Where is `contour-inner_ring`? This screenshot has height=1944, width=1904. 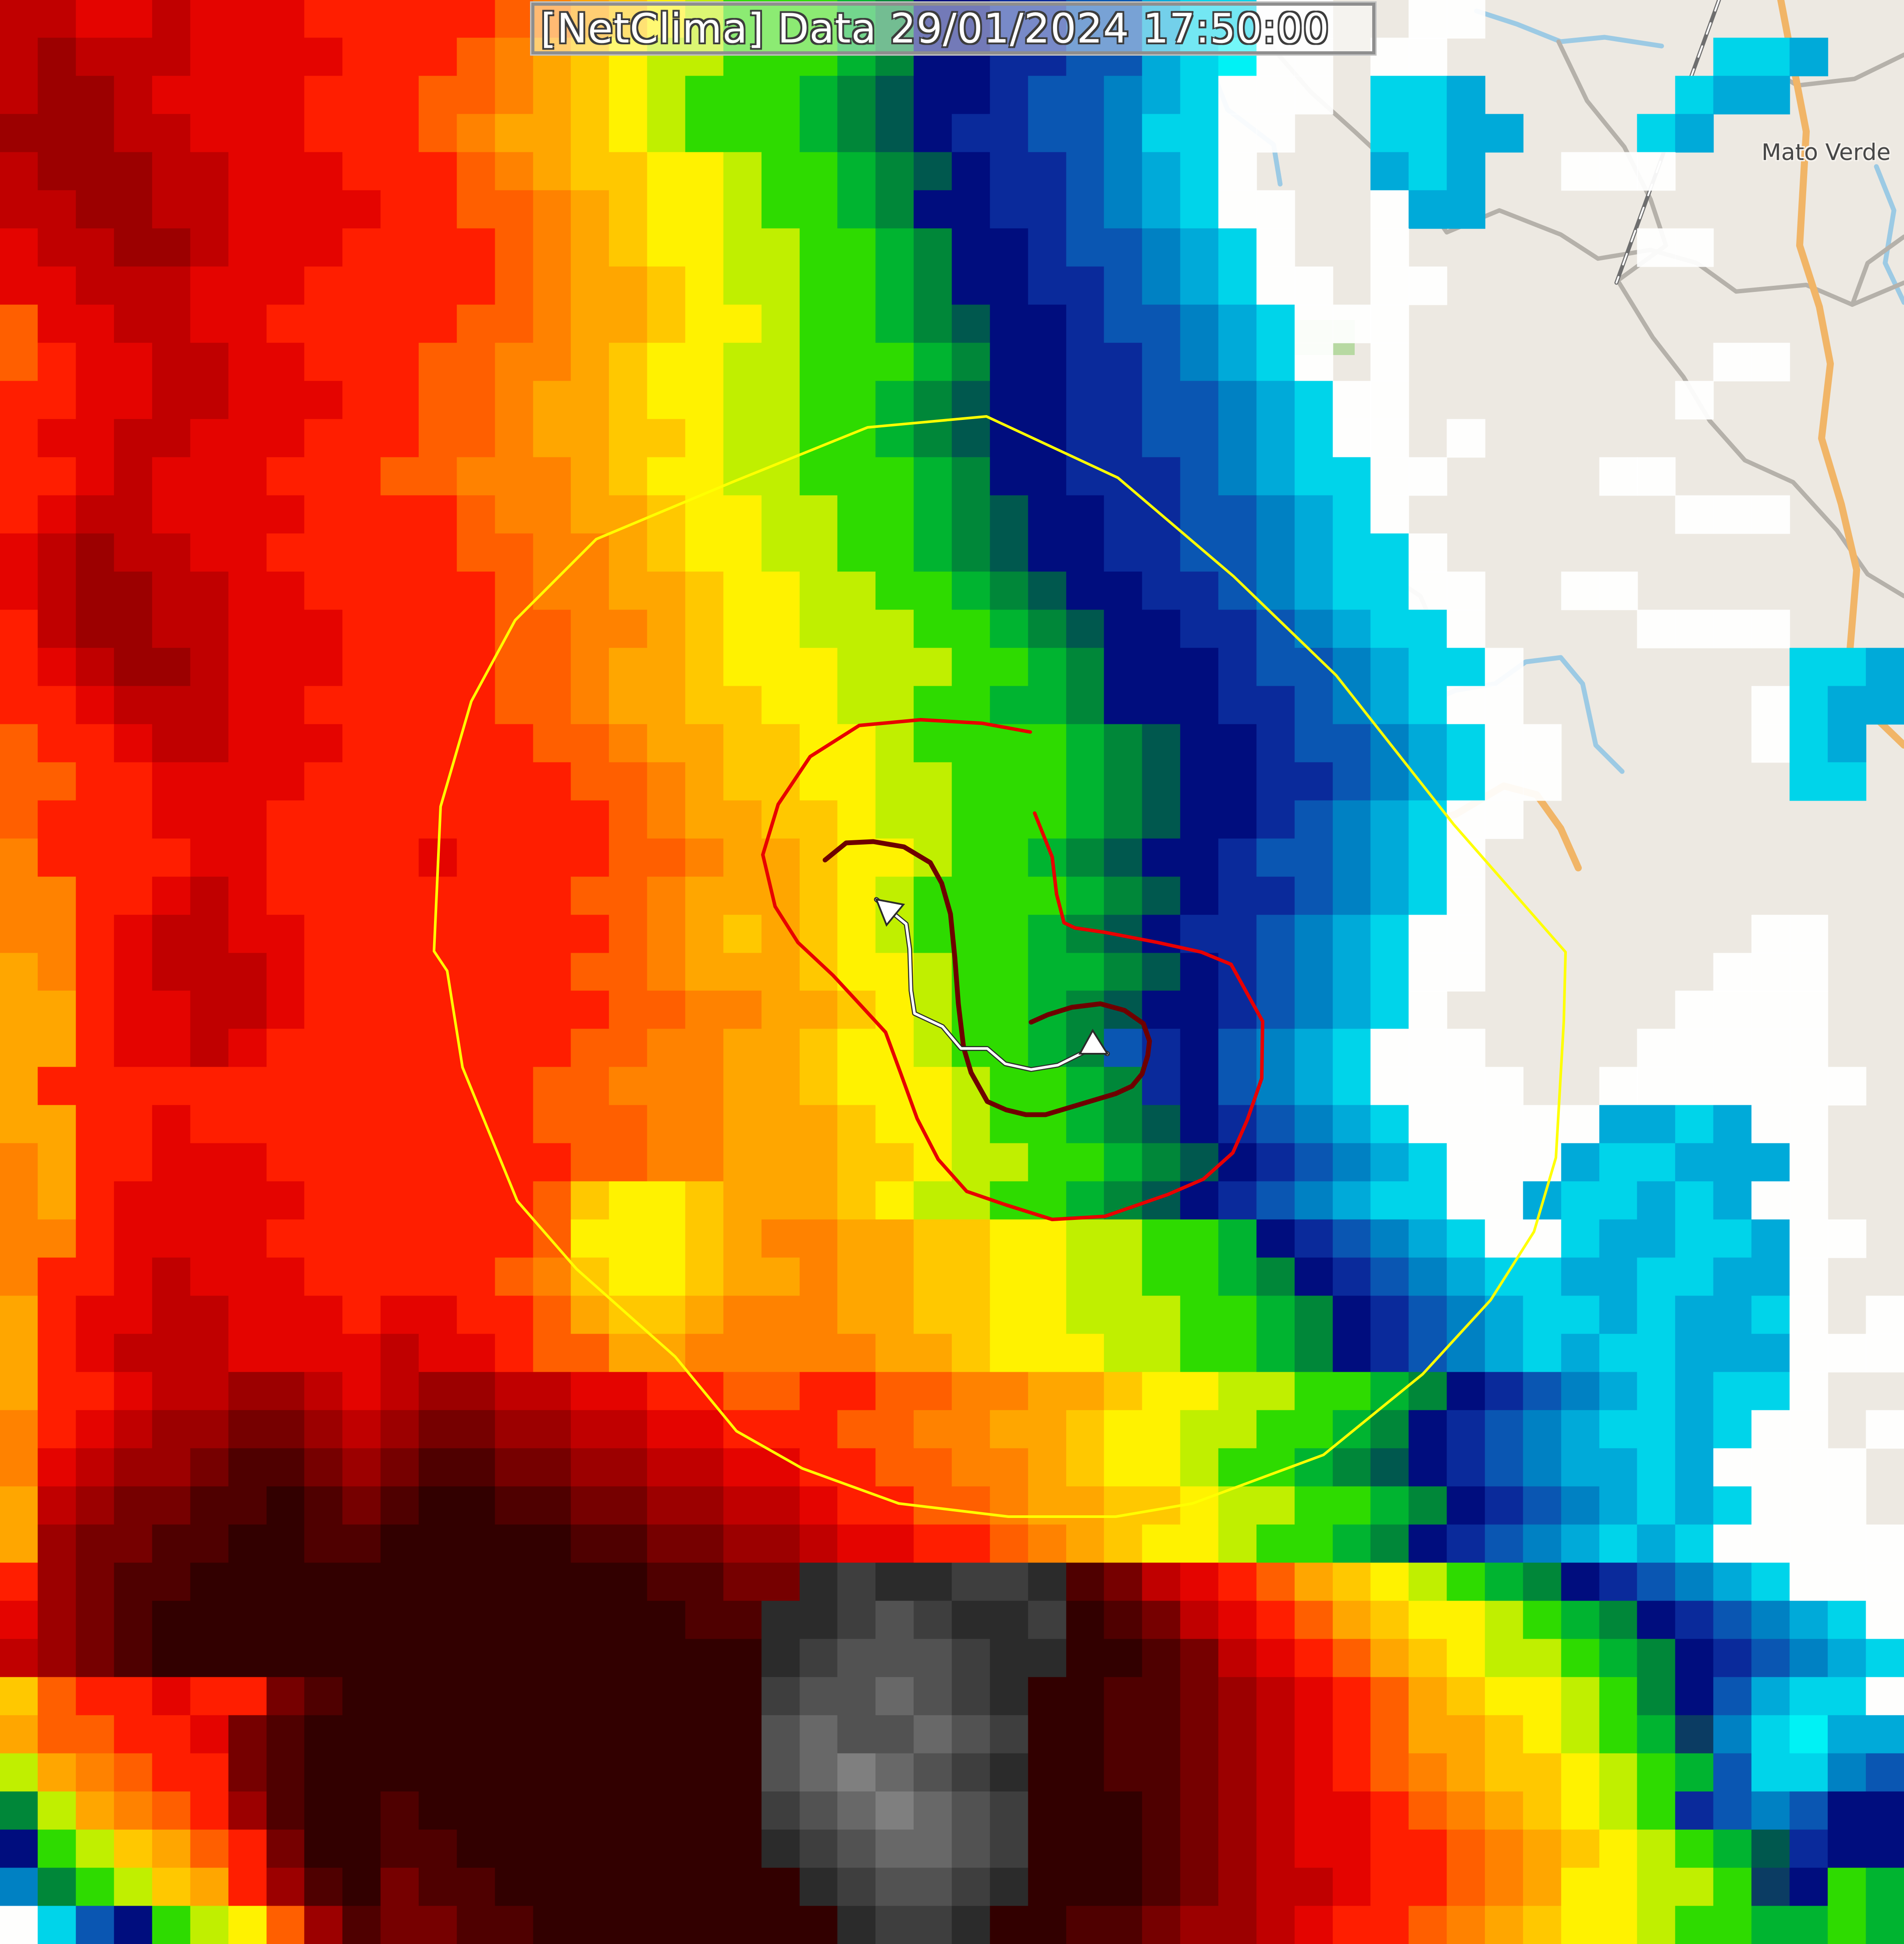
contour-inner_ring is located at coordinates (987, 978).